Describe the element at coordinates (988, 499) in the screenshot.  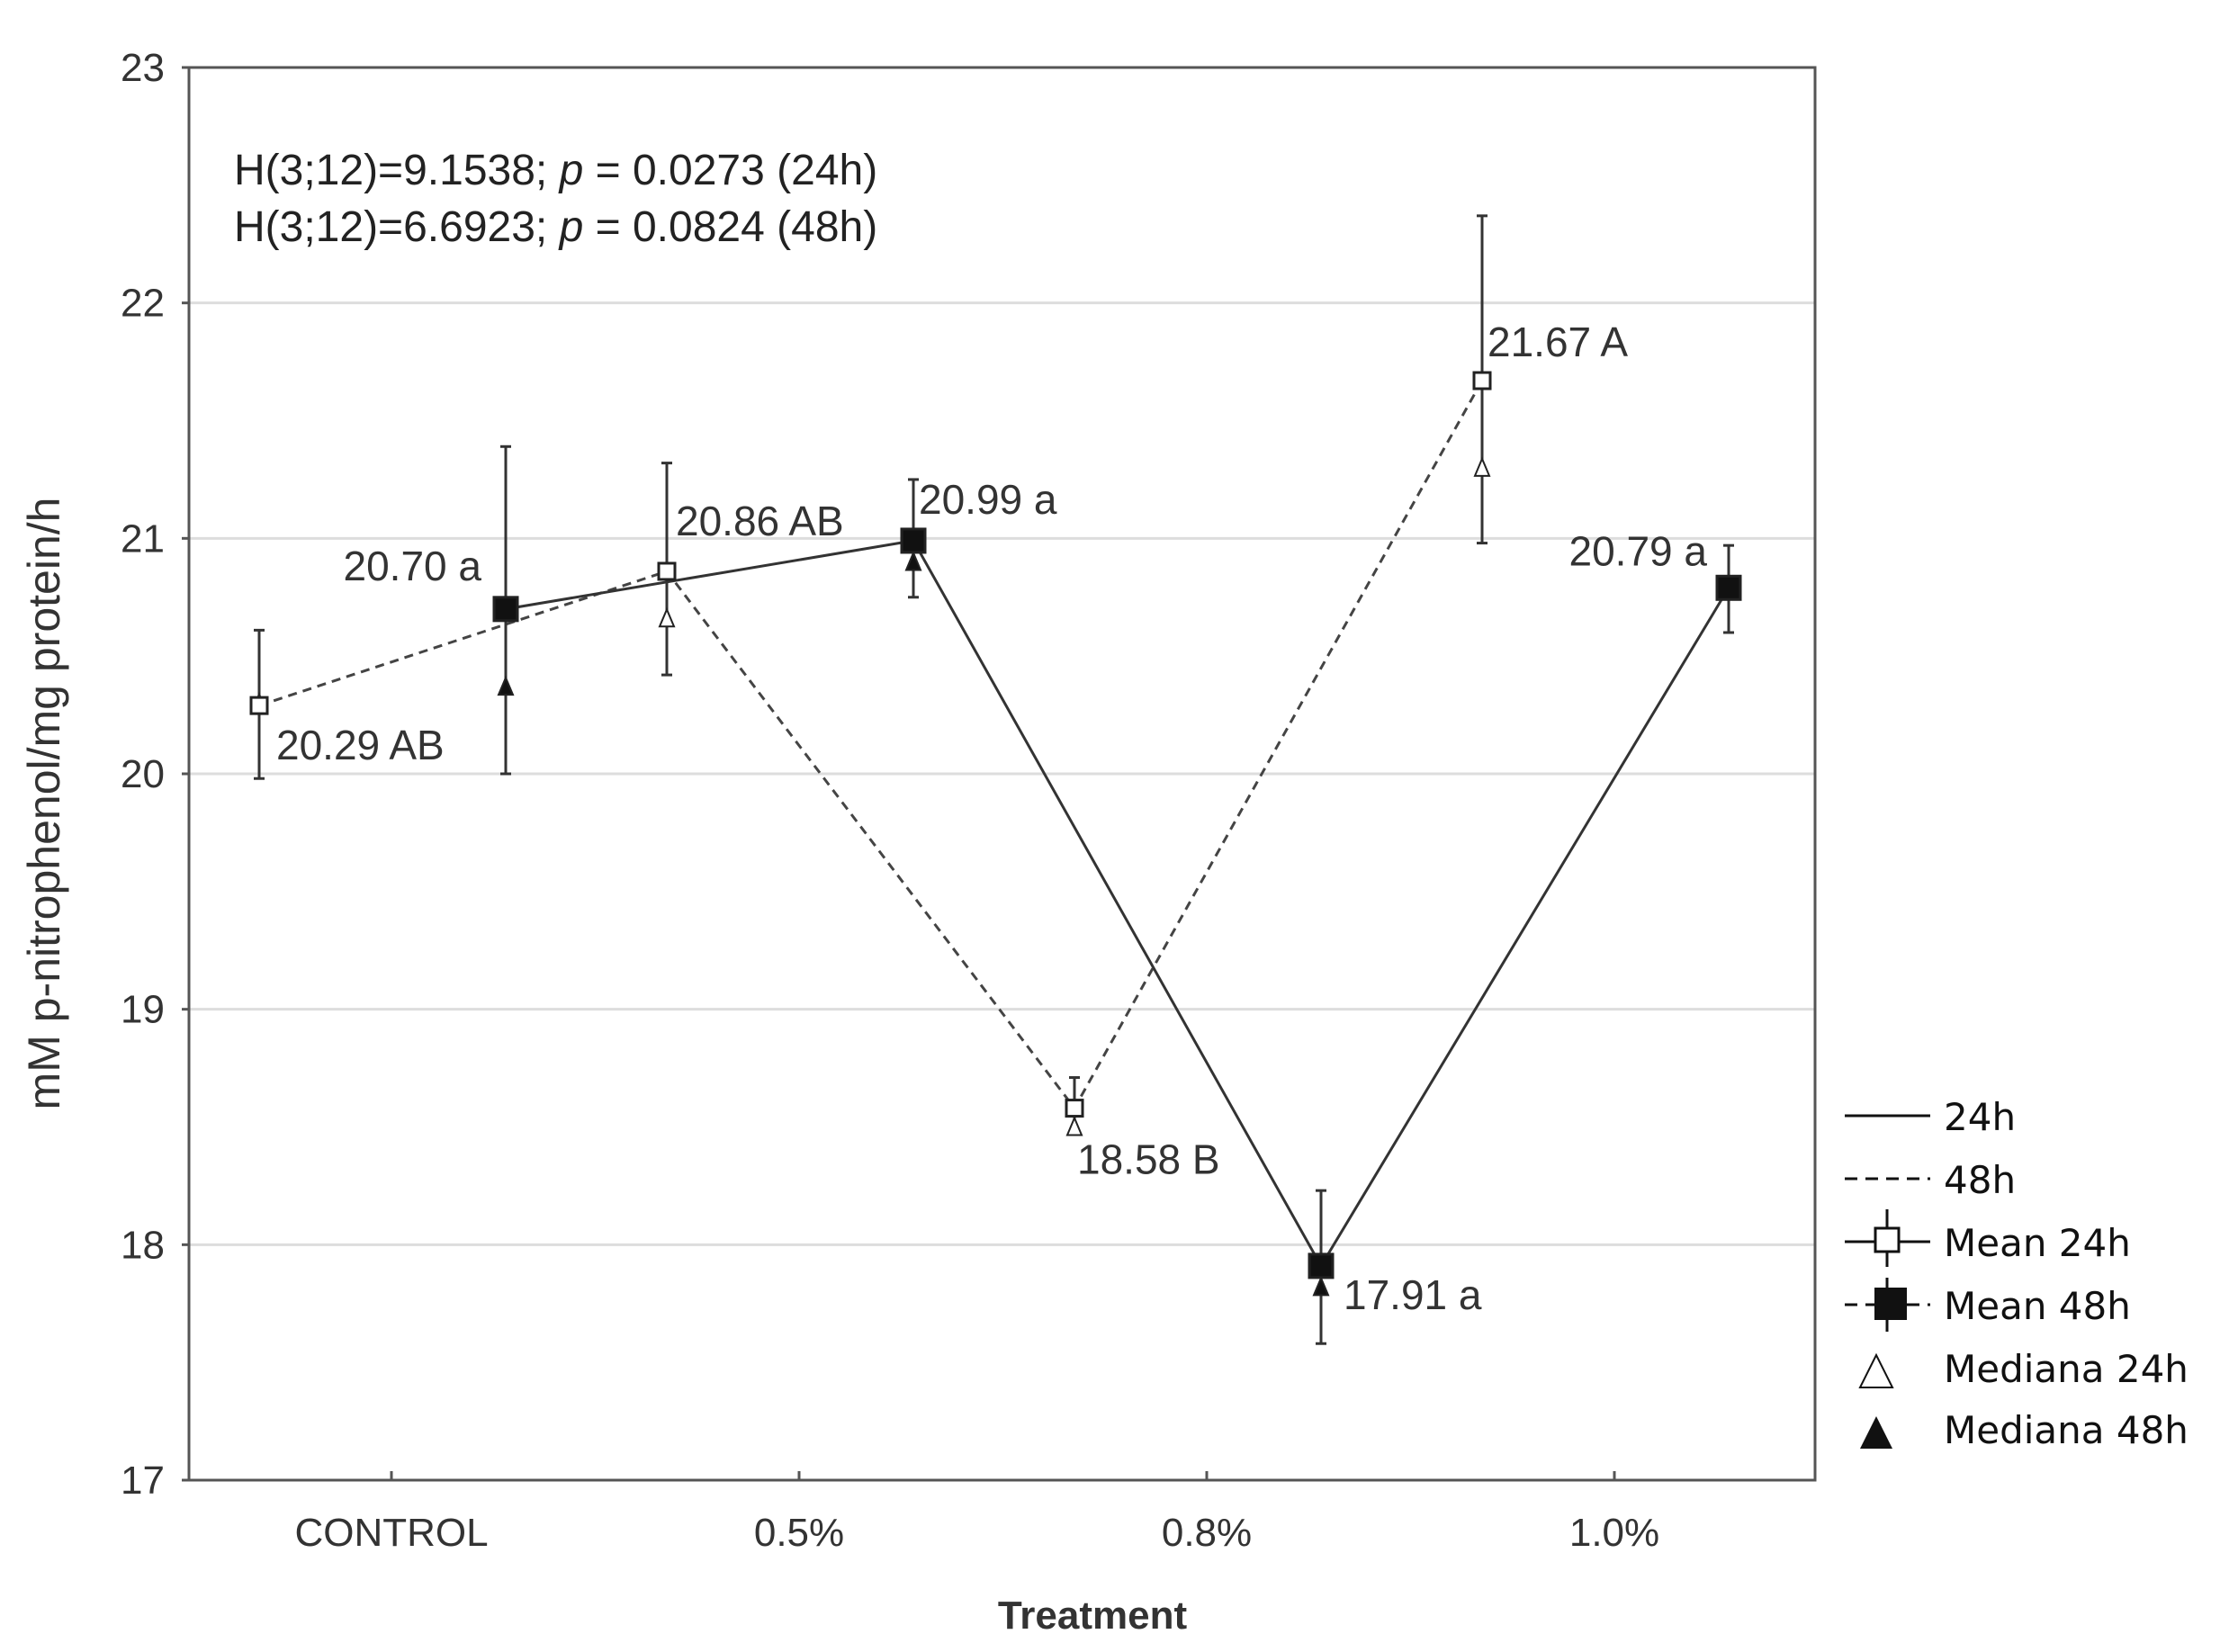
I see `data-label: 20.99 a` at that location.